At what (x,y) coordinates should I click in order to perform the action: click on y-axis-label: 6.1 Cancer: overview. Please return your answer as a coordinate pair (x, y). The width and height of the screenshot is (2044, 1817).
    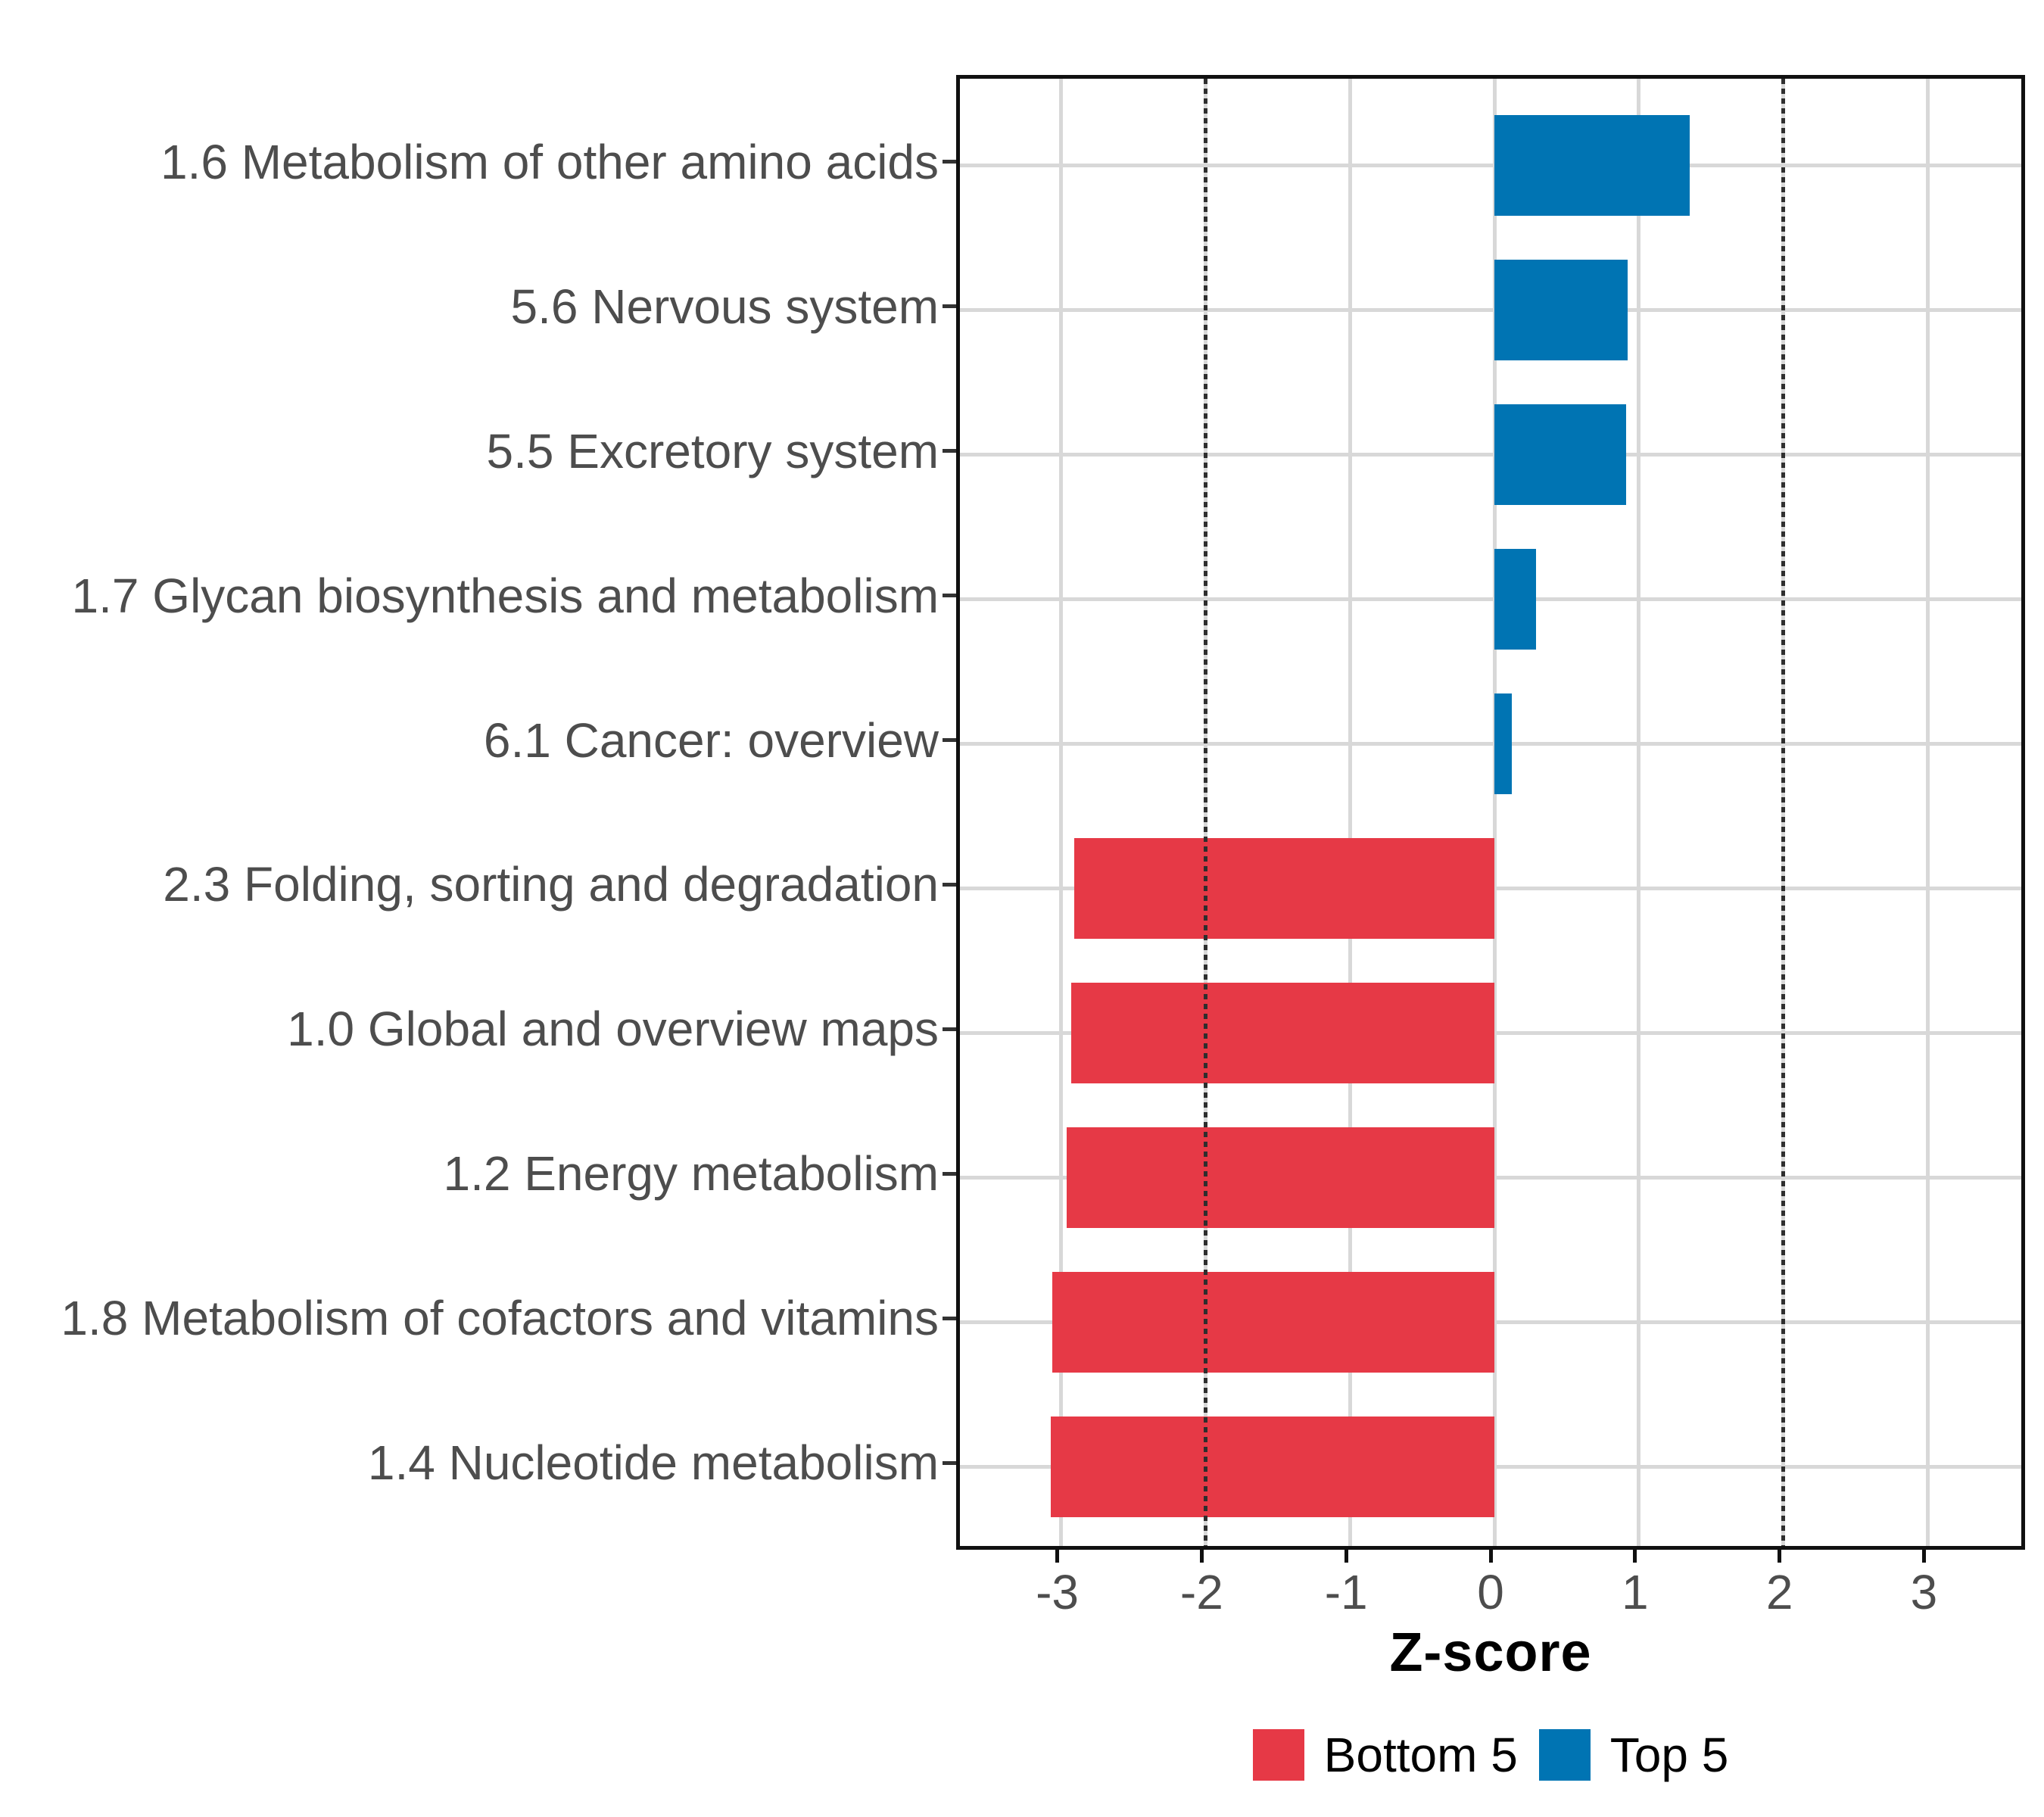
    Looking at the image, I should click on (711, 740).